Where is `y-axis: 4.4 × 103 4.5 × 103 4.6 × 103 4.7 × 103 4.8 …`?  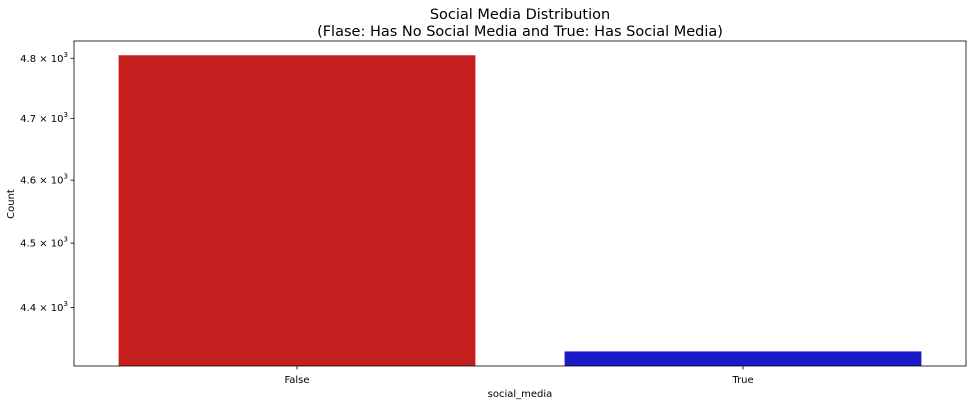
y-axis: 4.4 × 103 4.5 × 103 4.6 × 103 4.7 × 103 4.8 … is located at coordinates (47, 182).